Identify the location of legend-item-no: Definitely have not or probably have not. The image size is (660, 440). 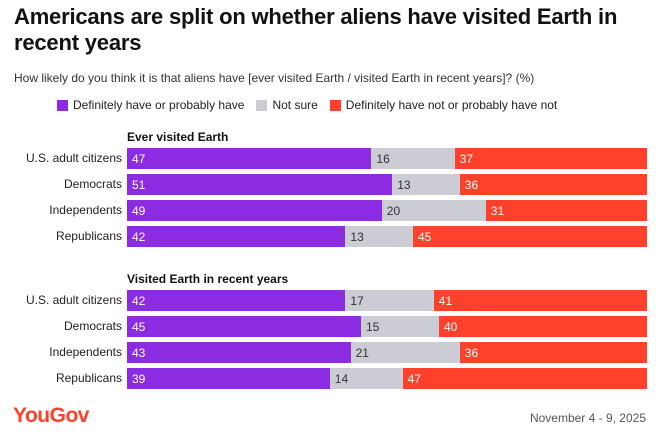
(443, 105).